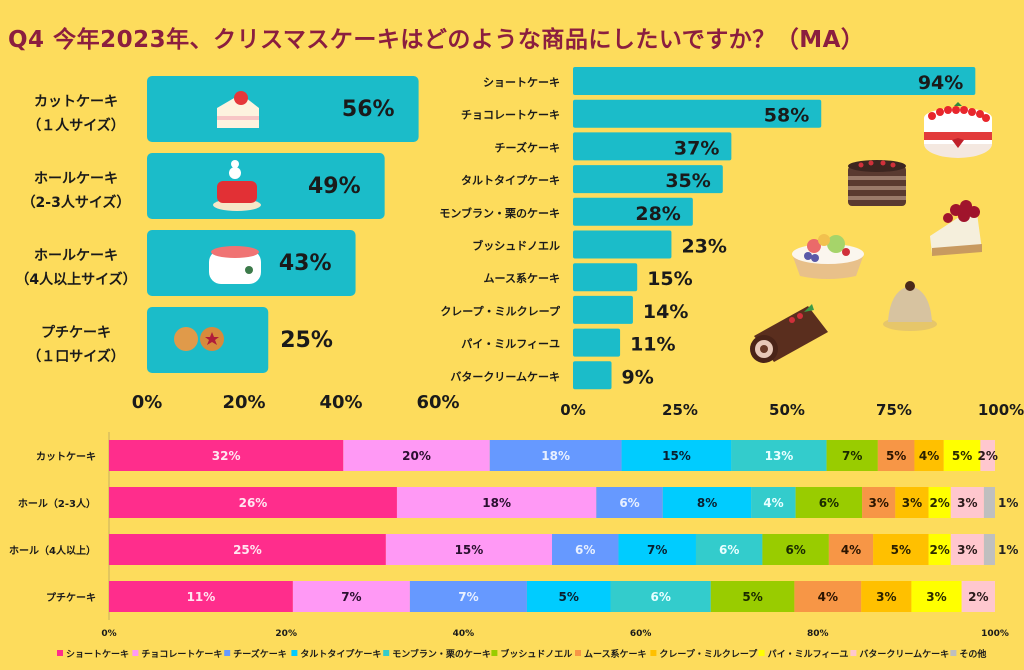  Describe the element at coordinates (510, 180) in the screenshot. I see `category-label: タルトタイプケーキ` at that location.